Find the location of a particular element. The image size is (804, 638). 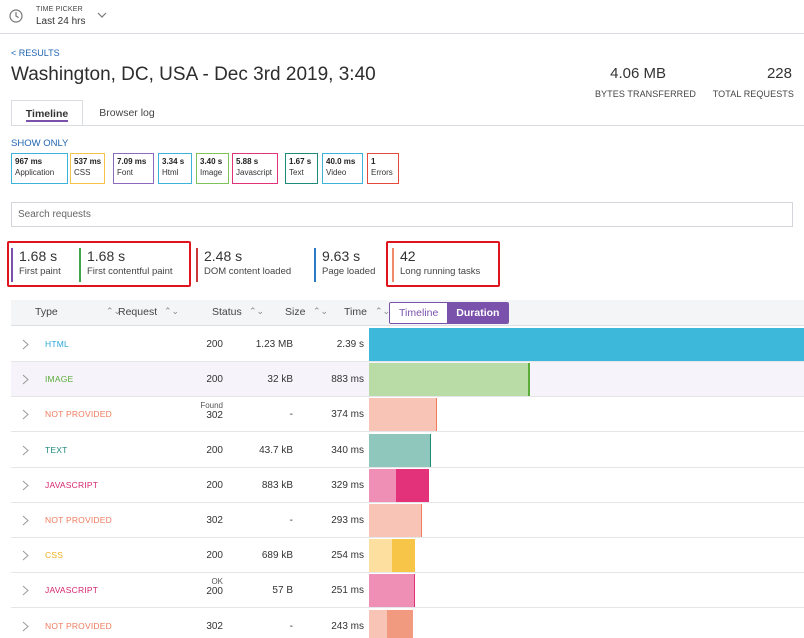

bytes-transferred-label: BYTES TRANSFERRED is located at coordinates (645, 94).